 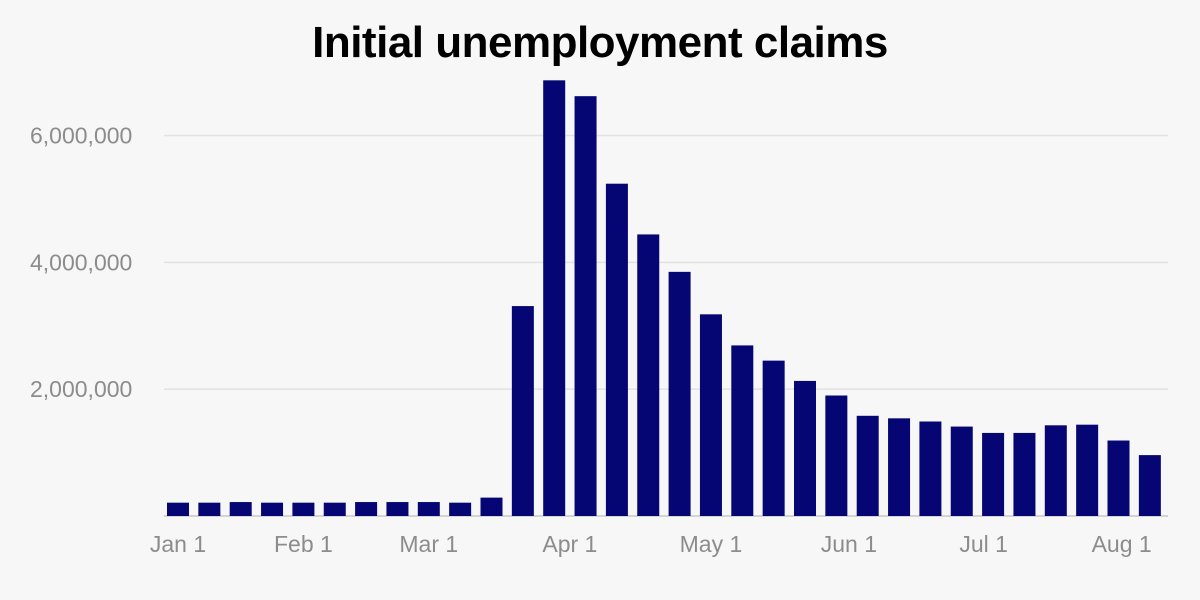 I want to click on x-tick-label: Jul 1, so click(x=983, y=544).